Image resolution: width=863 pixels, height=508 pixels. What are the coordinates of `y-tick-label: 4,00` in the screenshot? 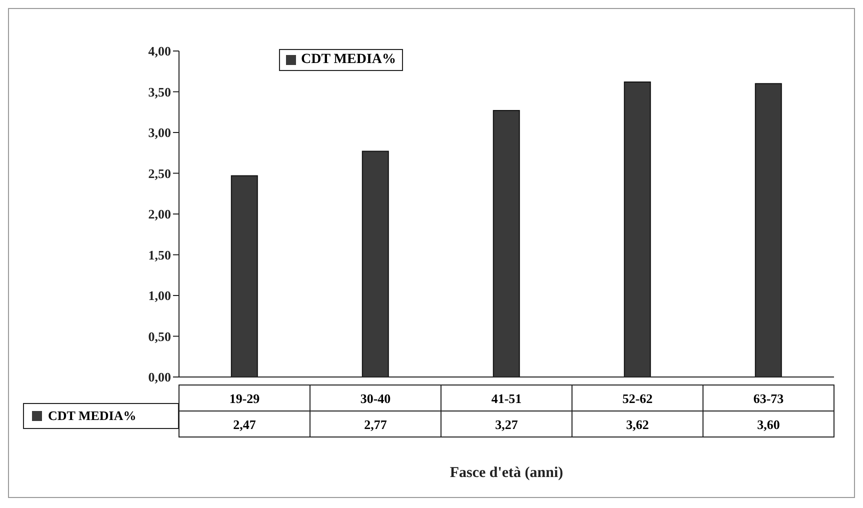 It's located at (159, 51).